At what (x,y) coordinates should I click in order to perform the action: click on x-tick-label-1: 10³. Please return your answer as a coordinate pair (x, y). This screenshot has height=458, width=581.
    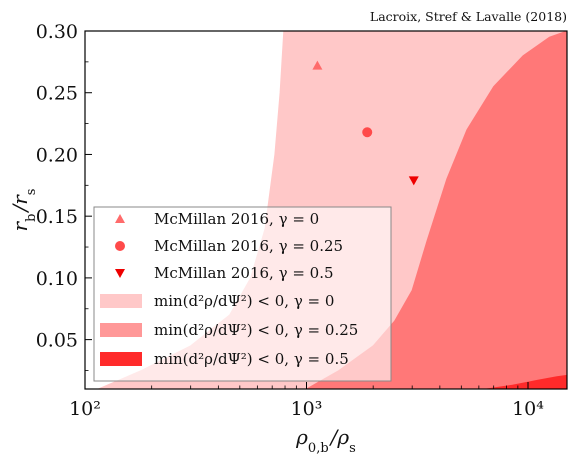
    Looking at the image, I should click on (307, 409).